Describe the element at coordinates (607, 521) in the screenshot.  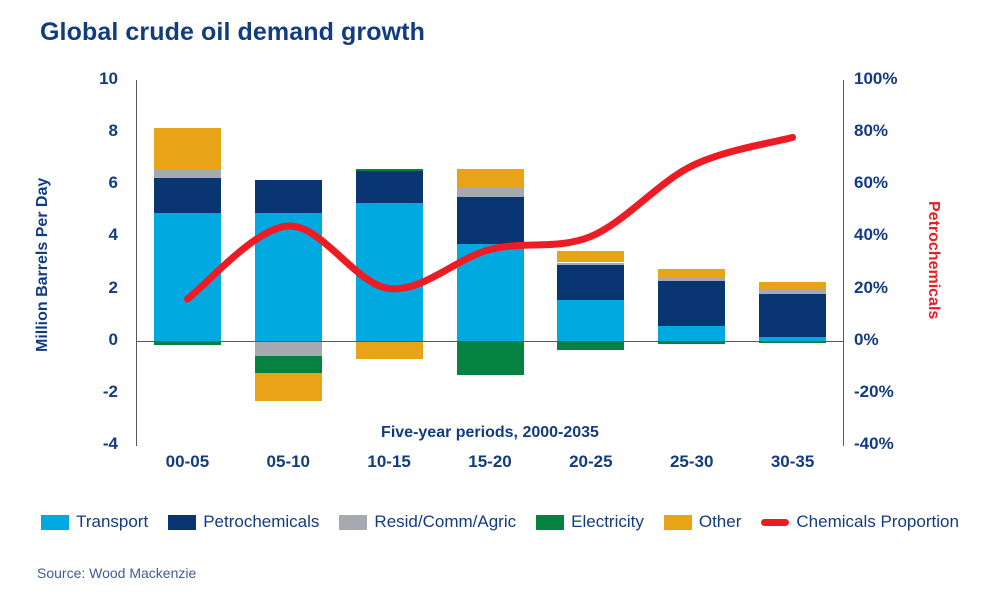
I see `legend-item-label: Electricity` at that location.